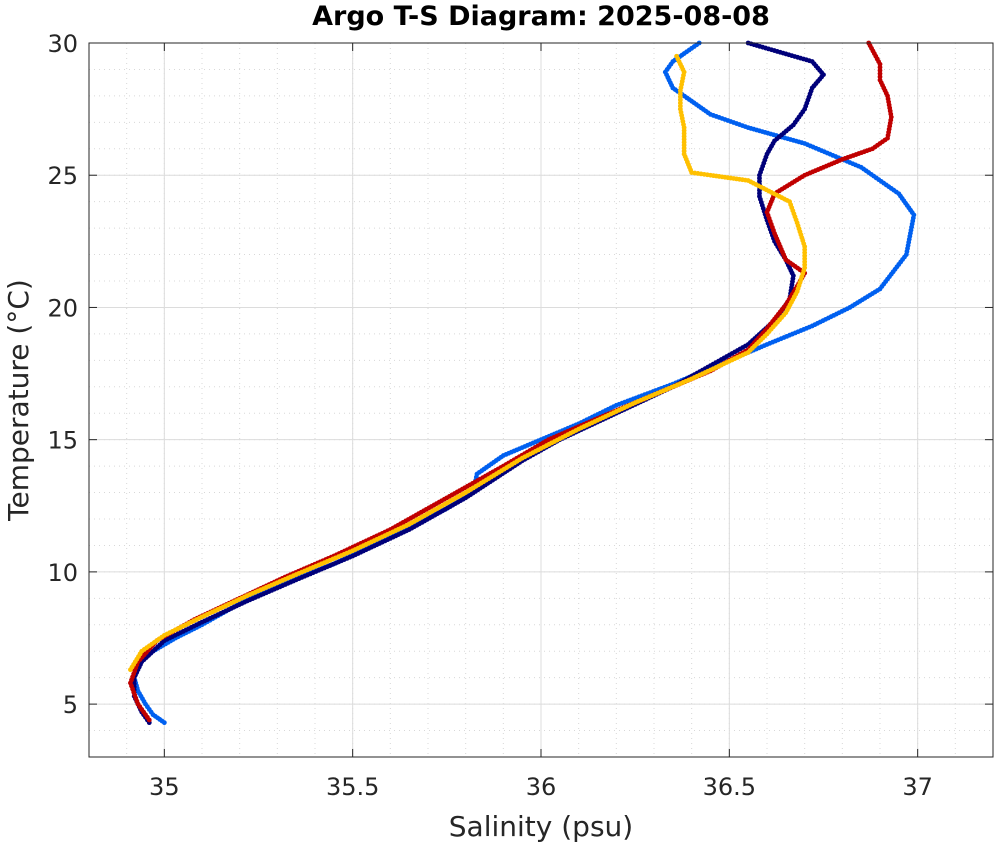 This screenshot has width=997, height=846. I want to click on x-tick-label: 35.5, so click(352, 787).